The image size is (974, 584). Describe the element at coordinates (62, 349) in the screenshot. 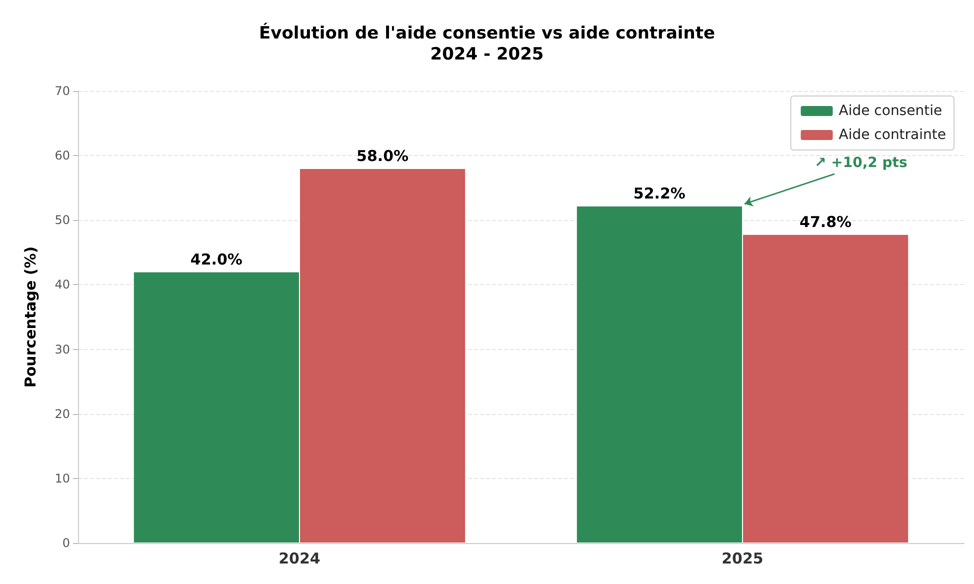

I see `y-tick-label: 30` at that location.